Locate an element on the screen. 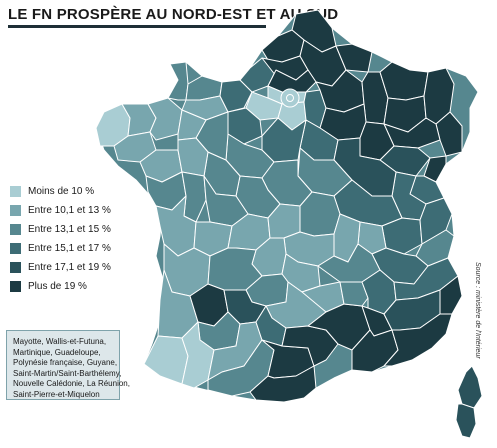  map-title: LE FN PROSPÈRE AU NORD-EST ET AU SUD is located at coordinates (173, 14).